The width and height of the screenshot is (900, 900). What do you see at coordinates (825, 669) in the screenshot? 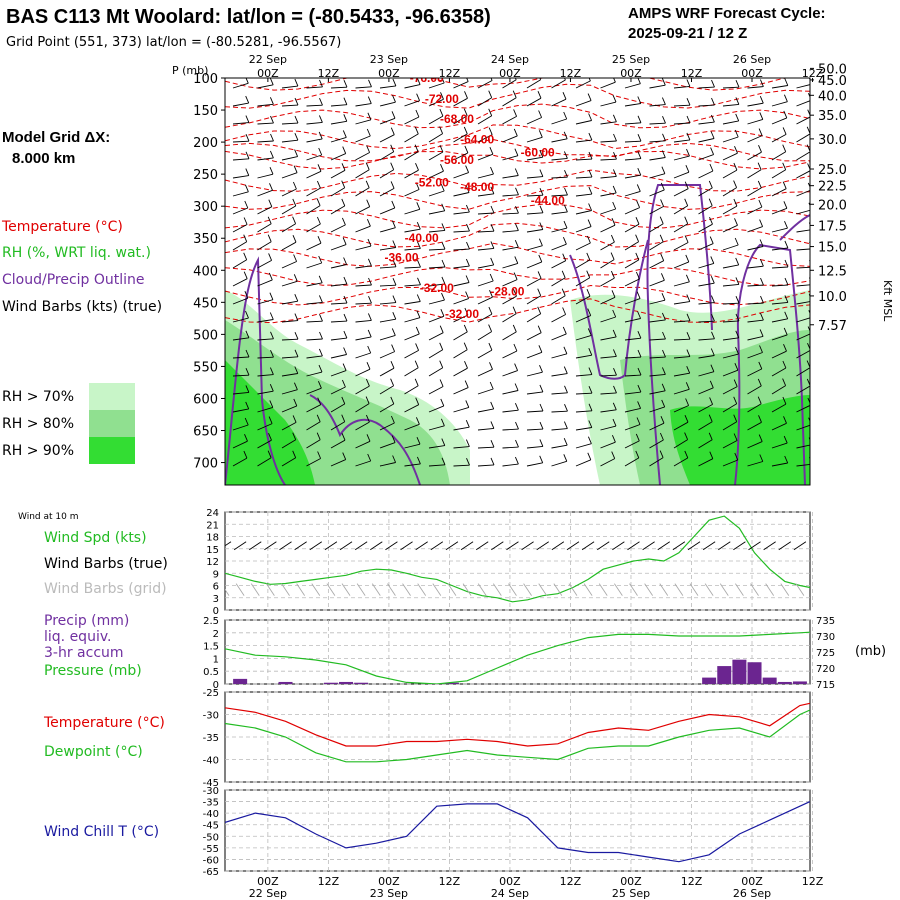
I see `precip-right-tick-label: 720` at bounding box center [825, 669].